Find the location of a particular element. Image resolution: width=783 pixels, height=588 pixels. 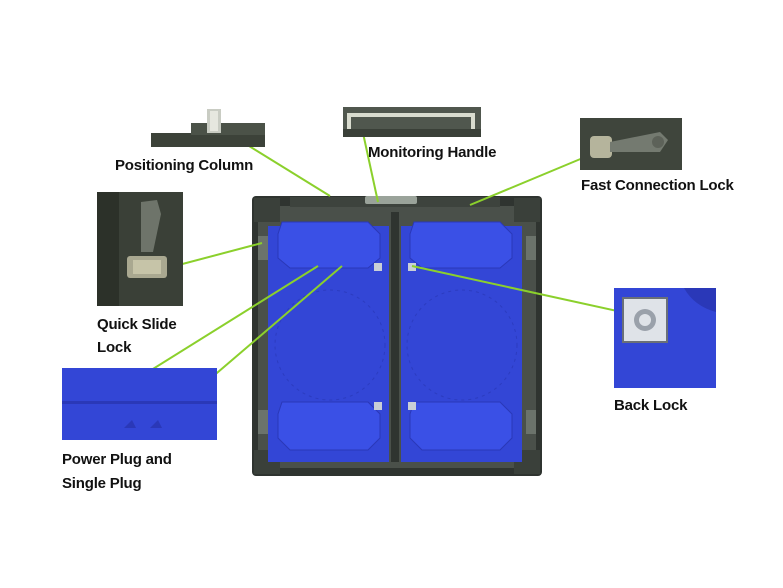

callout-line-monitoring-handle is located at coordinates (370, 167).